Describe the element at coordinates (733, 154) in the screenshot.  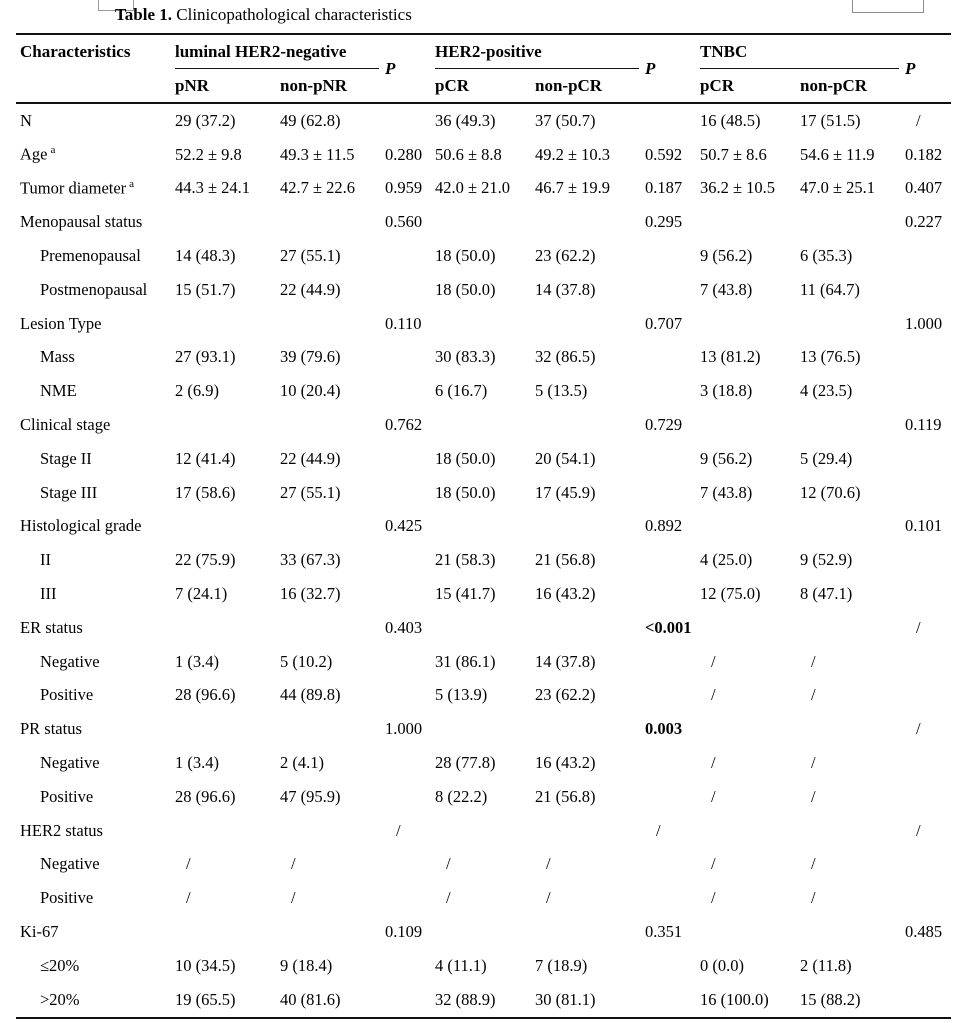
I see `table-cell: 50.7 ± 8.6` at that location.